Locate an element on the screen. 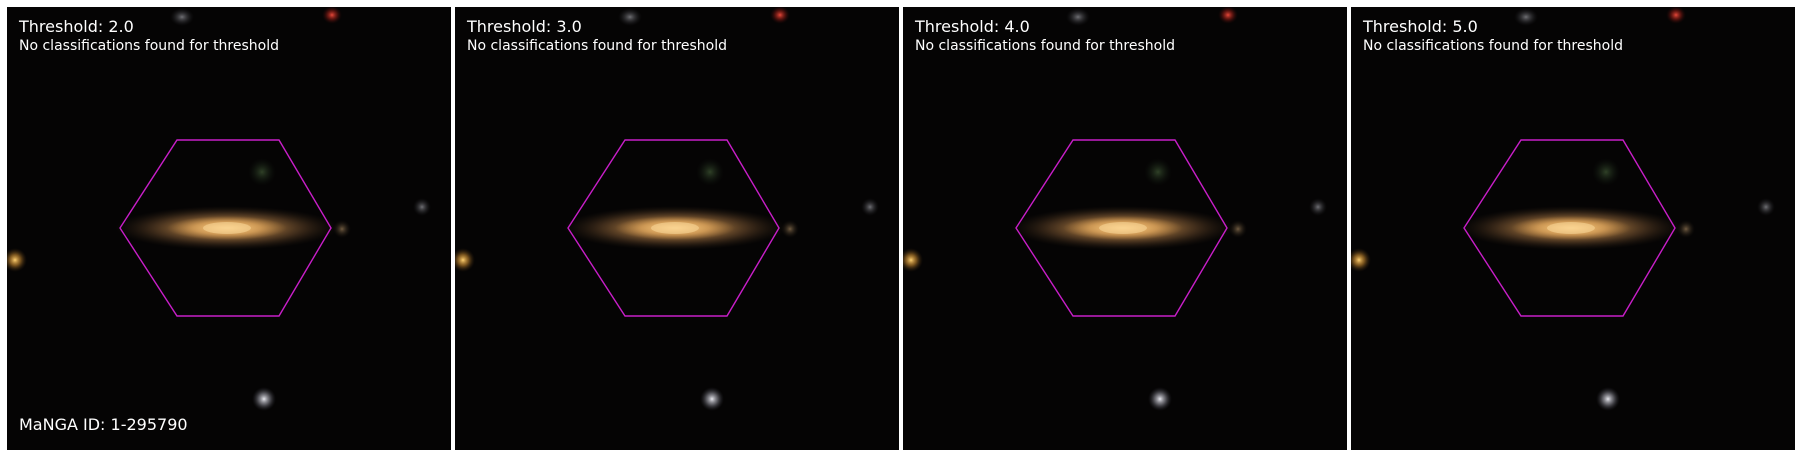  panel-title: Threshold: 5.0 is located at coordinates (1420, 26).